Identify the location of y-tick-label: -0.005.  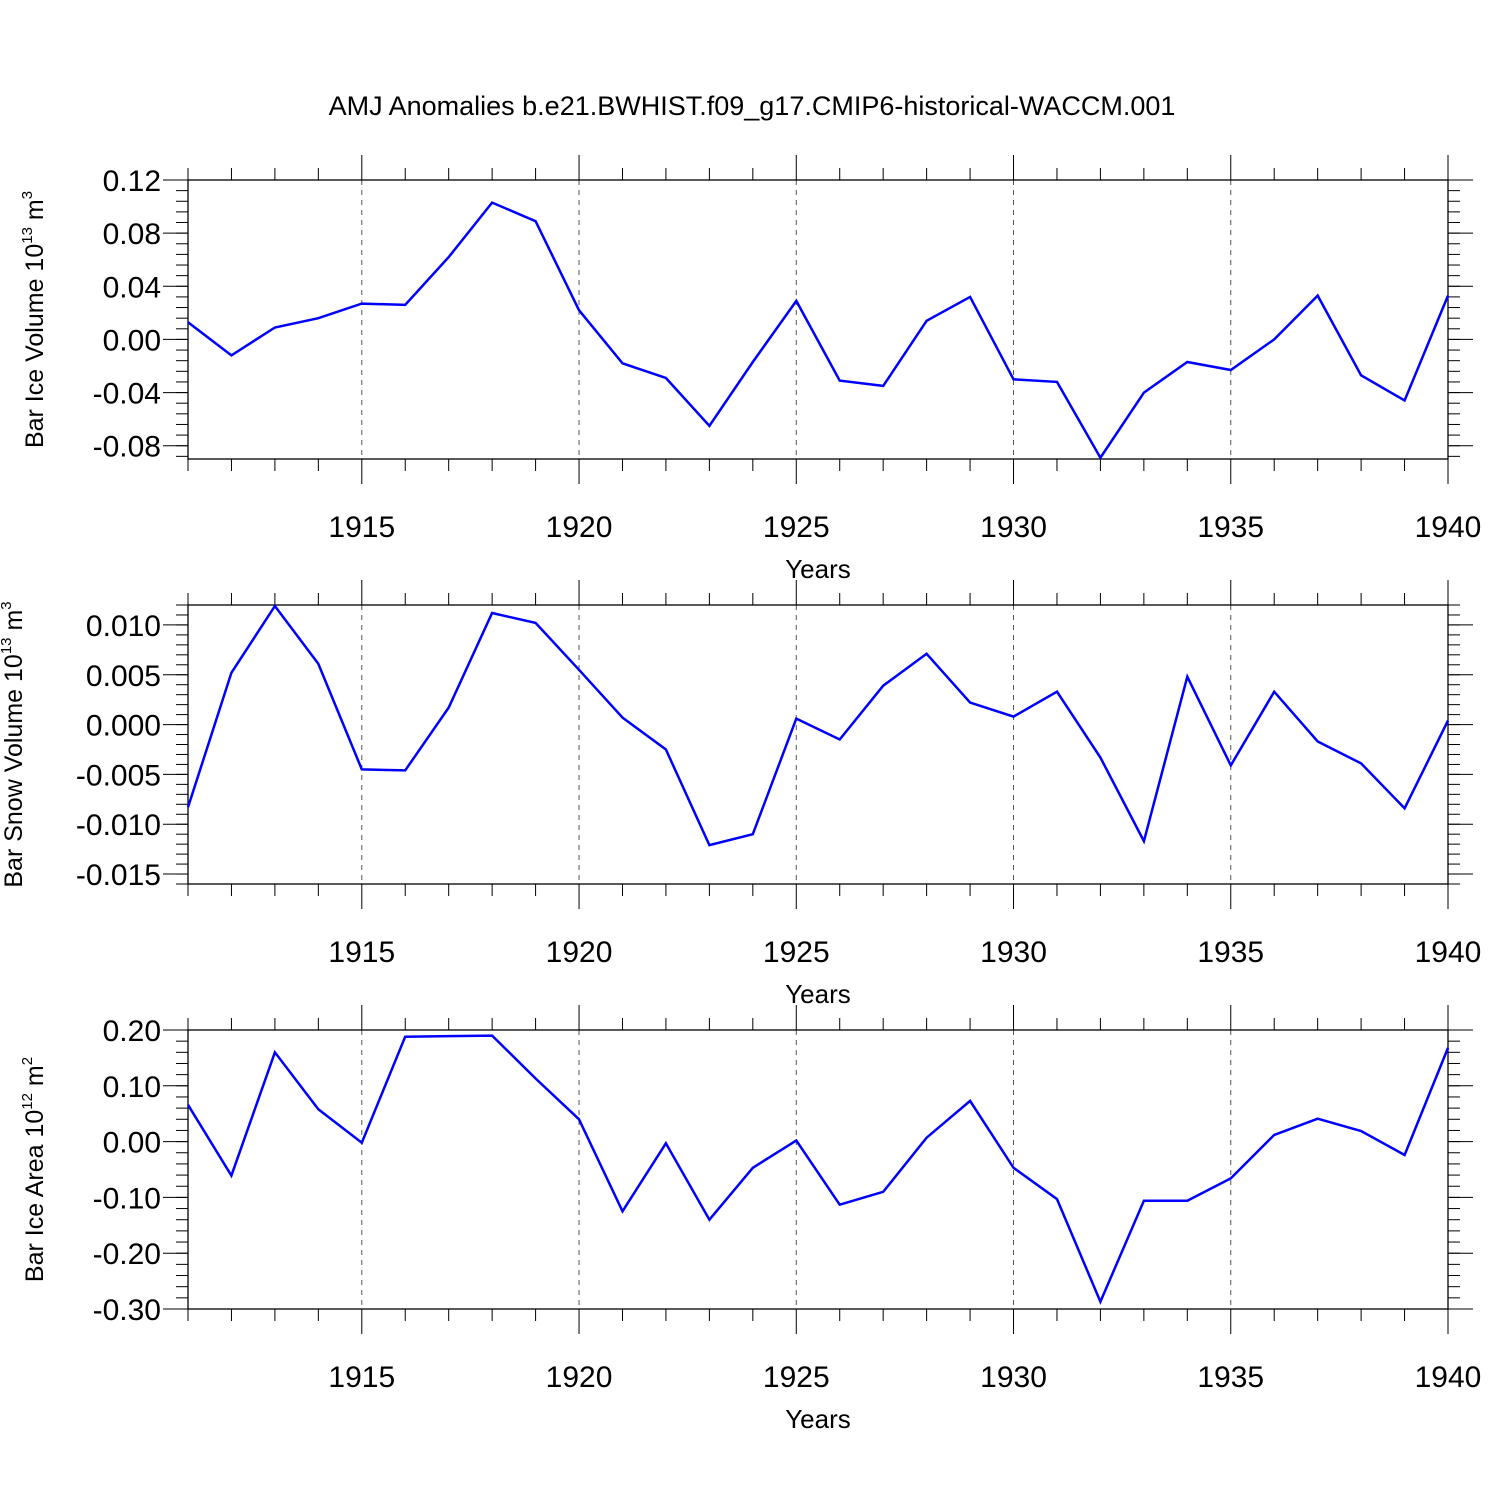
(118, 775).